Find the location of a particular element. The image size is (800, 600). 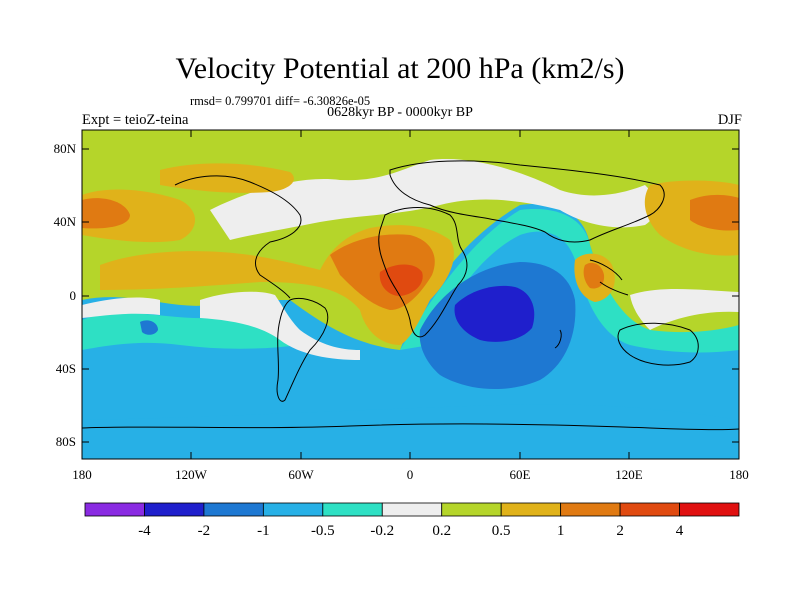

contour-region-white-pacific-east is located at coordinates (684, 309).